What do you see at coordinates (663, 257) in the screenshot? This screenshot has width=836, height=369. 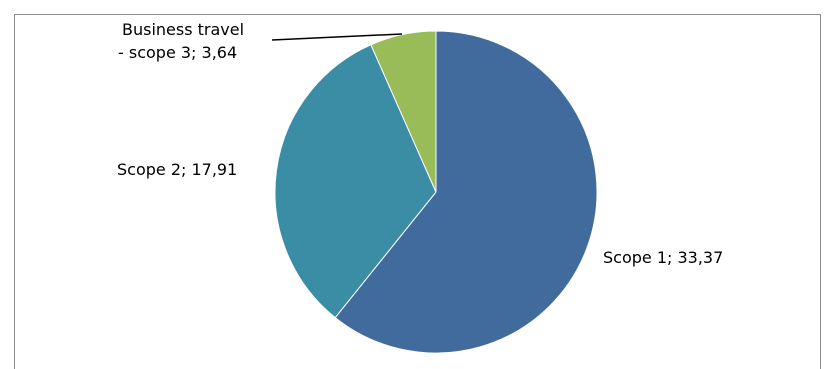 I see `label-scope-1: Scope 1; 33,37` at bounding box center [663, 257].